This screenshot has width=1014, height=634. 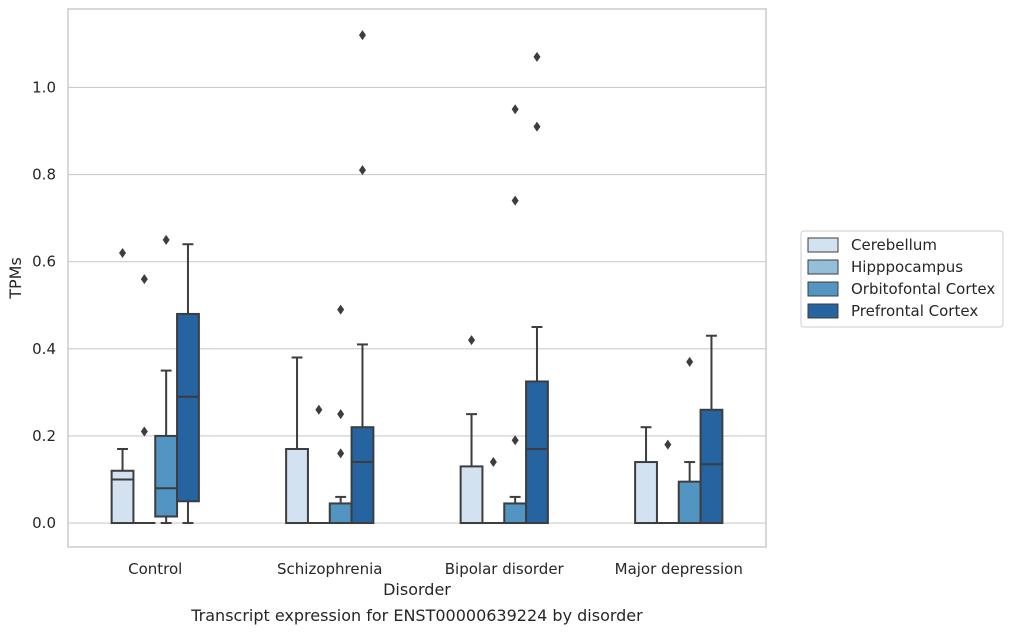 I want to click on legend-label: Hipppocampus, so click(x=907, y=267).